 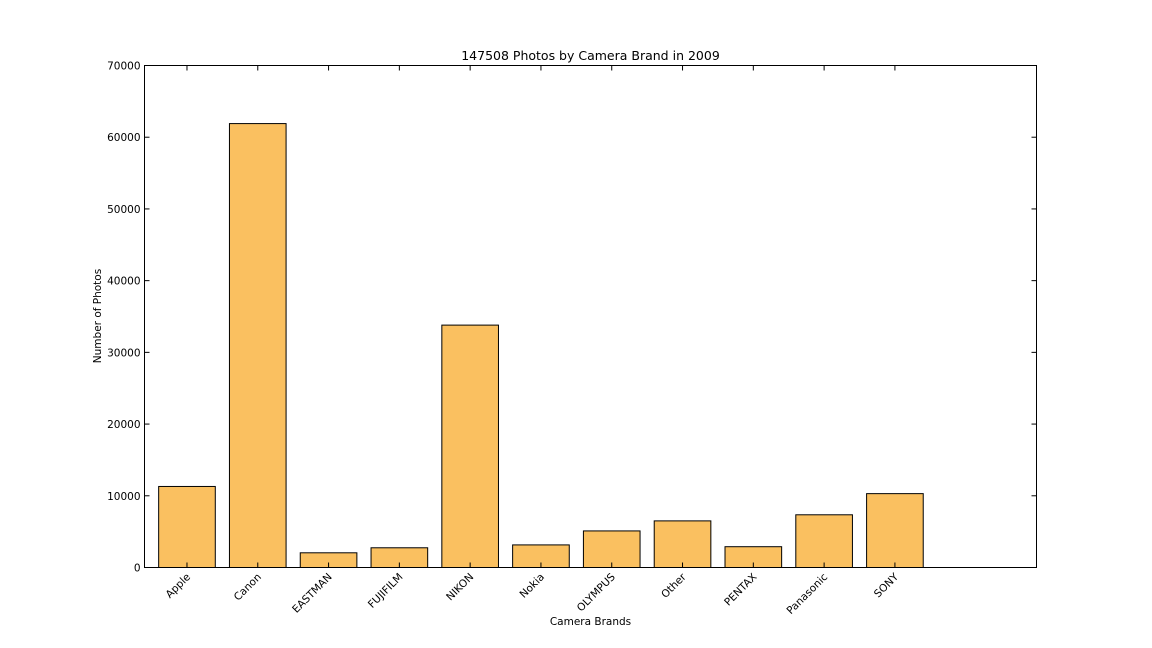 I want to click on x-tick-label-apple: Apple, so click(x=178, y=586).